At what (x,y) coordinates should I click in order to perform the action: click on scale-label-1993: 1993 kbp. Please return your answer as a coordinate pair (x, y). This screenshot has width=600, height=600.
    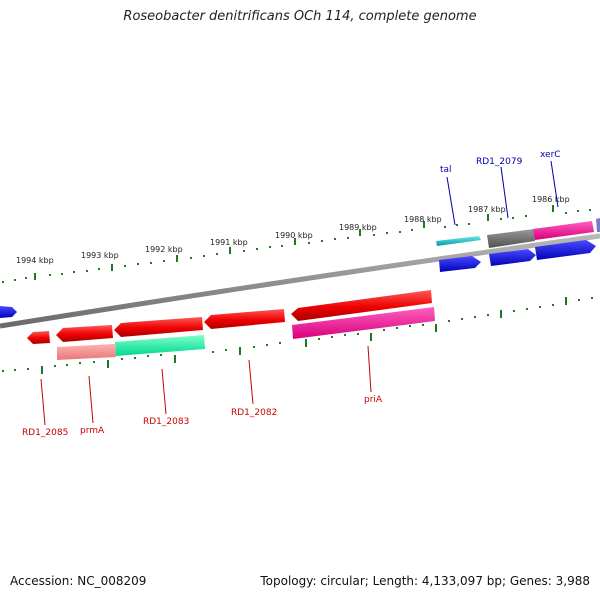
    Looking at the image, I should click on (100, 255).